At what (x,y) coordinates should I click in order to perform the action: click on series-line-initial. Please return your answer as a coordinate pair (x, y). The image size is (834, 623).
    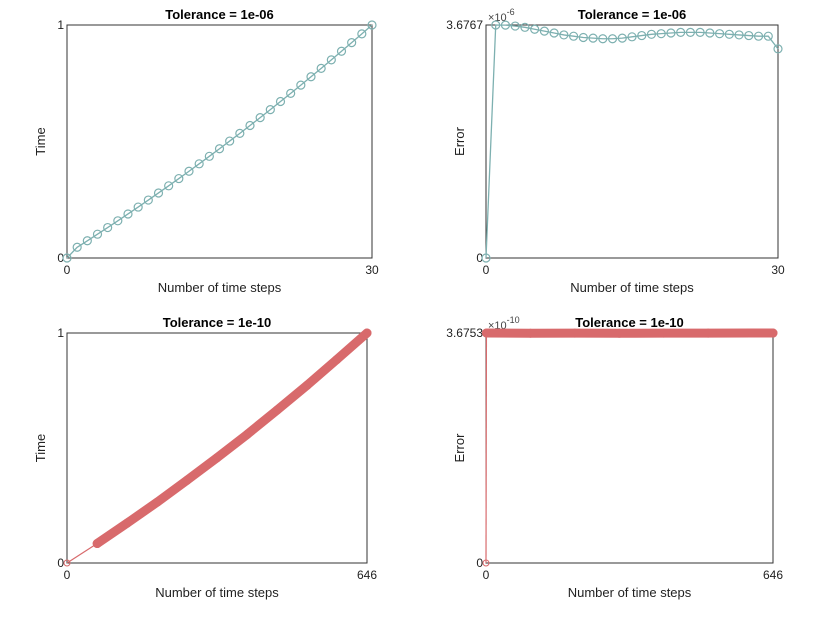
    Looking at the image, I should click on (82, 553).